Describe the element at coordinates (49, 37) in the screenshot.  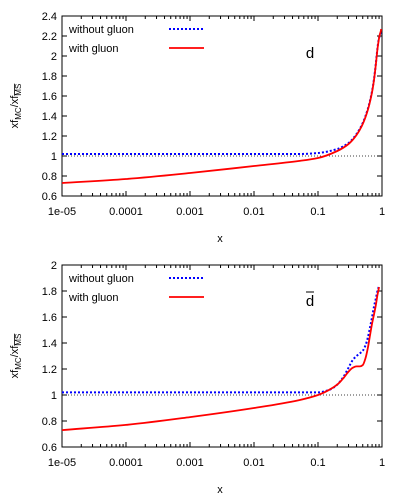
I see `y-tick-label: 2.2` at that location.